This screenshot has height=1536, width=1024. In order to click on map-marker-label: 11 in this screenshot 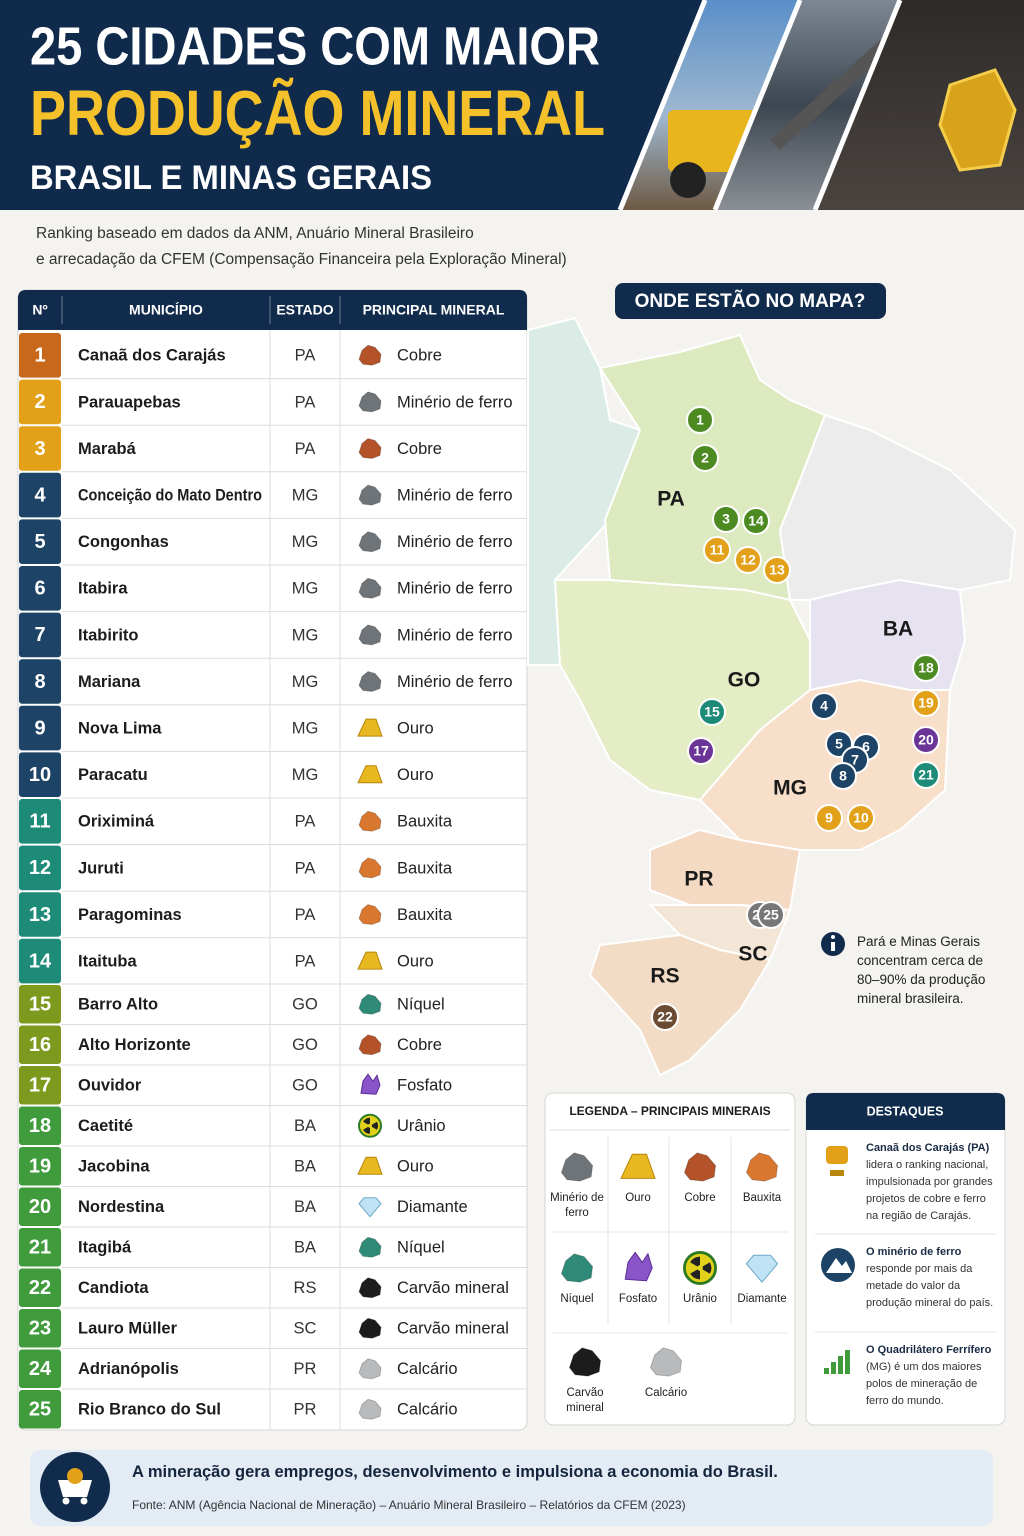, I will do `click(717, 550)`.